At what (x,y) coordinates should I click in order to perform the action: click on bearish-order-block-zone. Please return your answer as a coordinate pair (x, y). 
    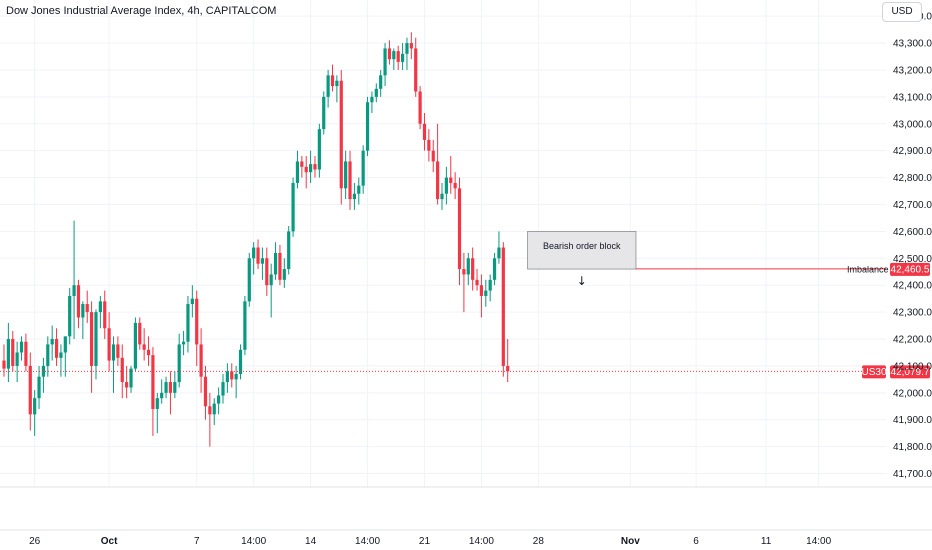
    Looking at the image, I should click on (582, 250).